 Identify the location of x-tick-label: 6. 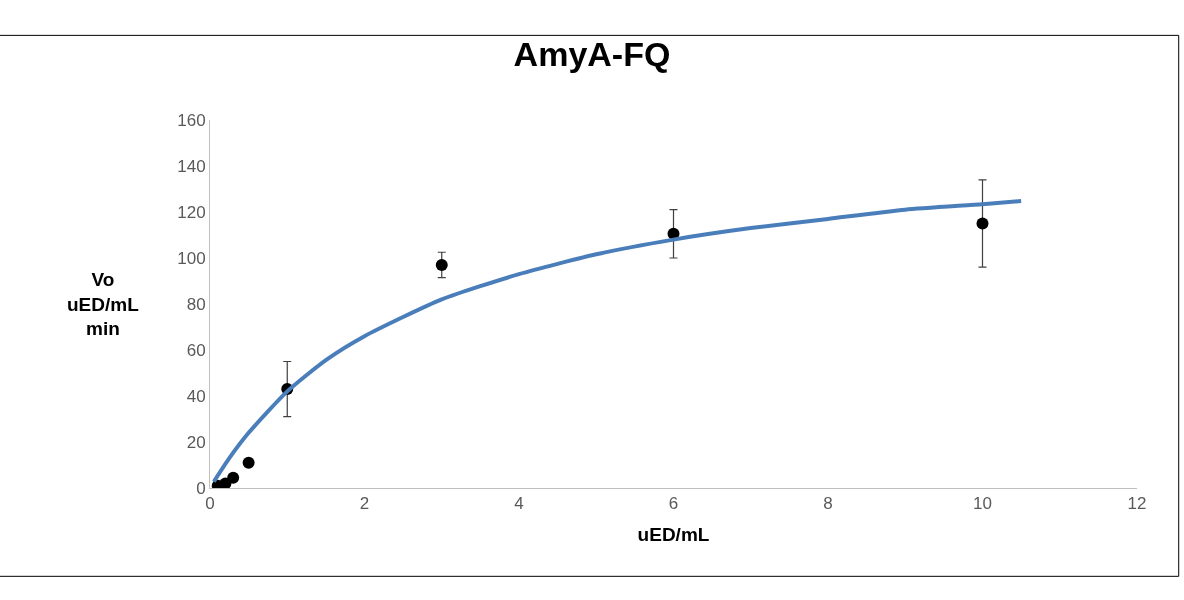
(673, 504).